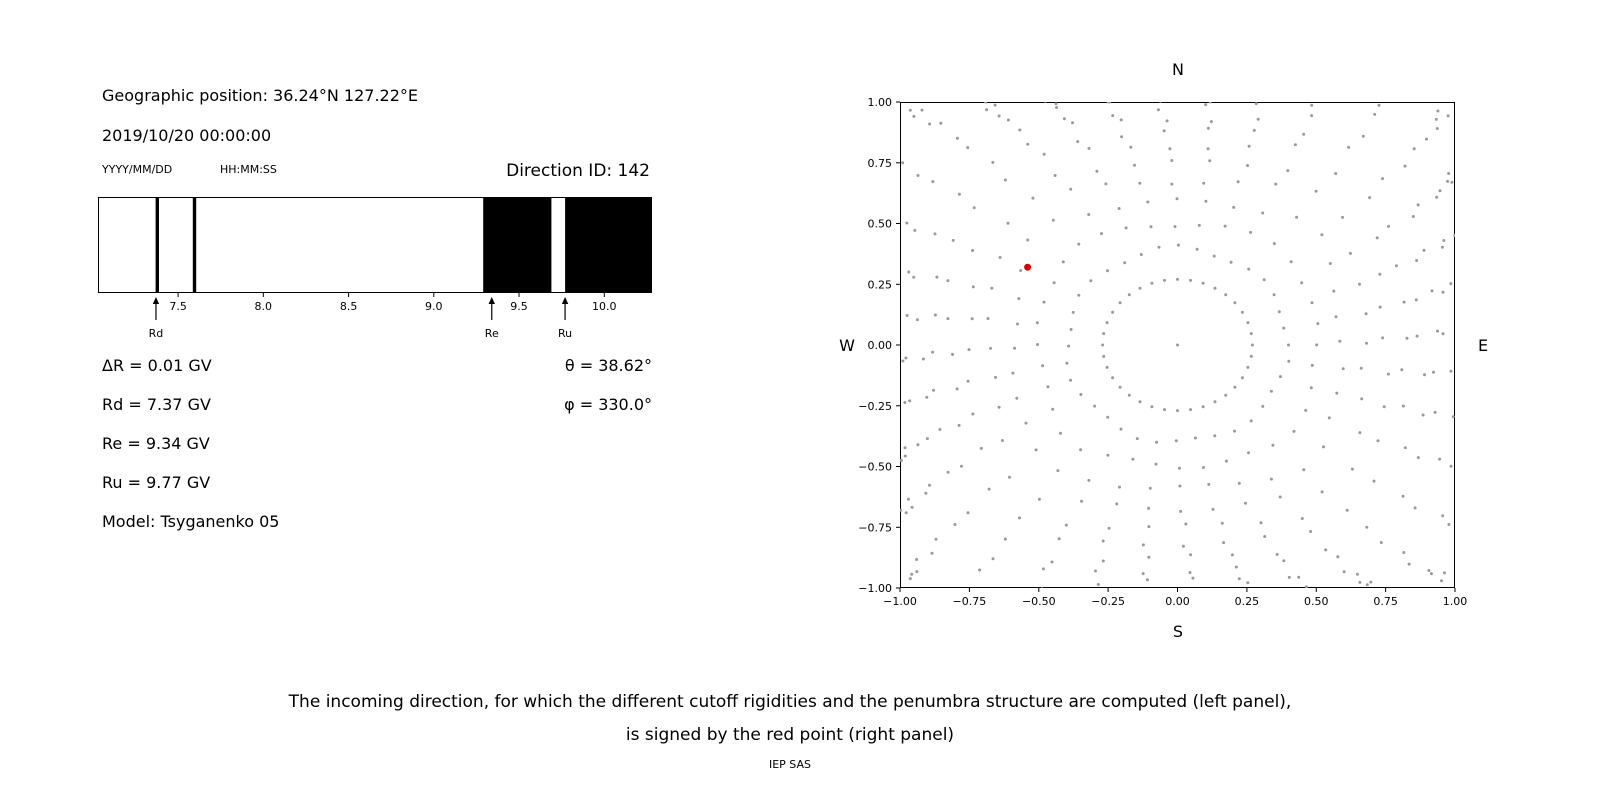 This screenshot has height=800, width=1600. Describe the element at coordinates (191, 521) in the screenshot. I see `model-label: Model: Tsyganenko 05` at that location.